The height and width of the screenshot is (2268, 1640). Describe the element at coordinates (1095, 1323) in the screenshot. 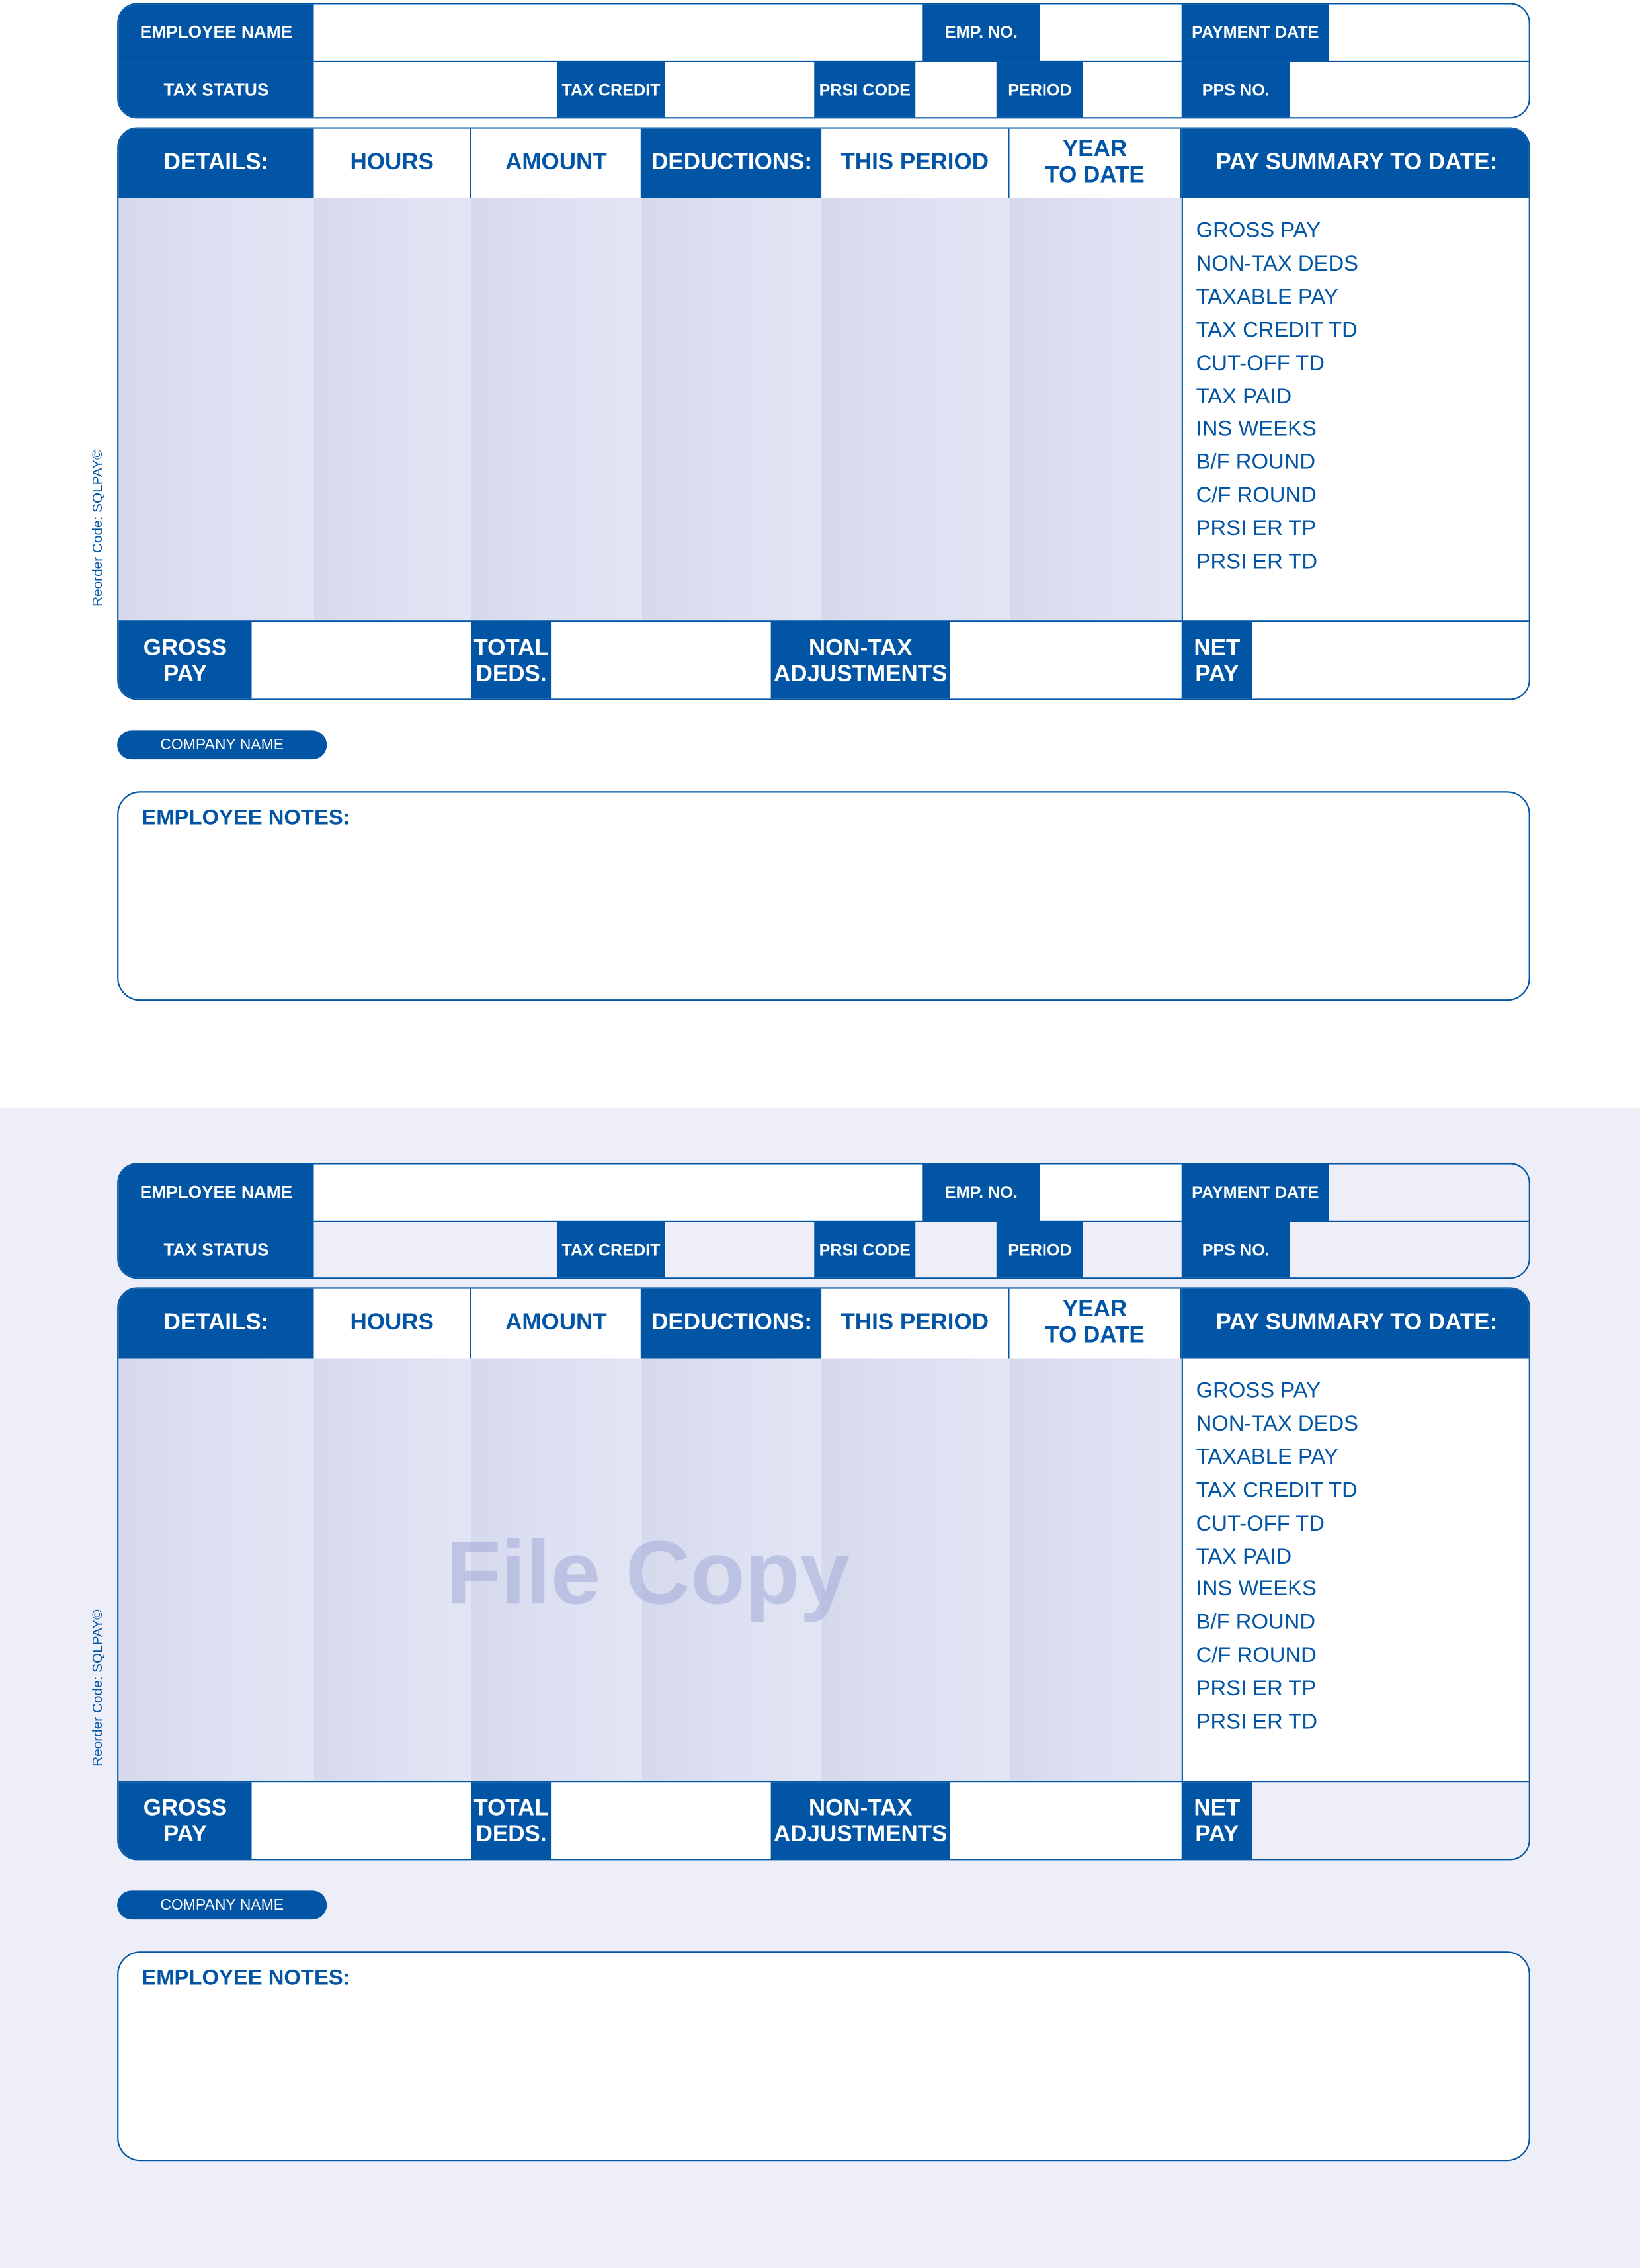

I see `year-to-date-header: YEAR TO DATE` at that location.